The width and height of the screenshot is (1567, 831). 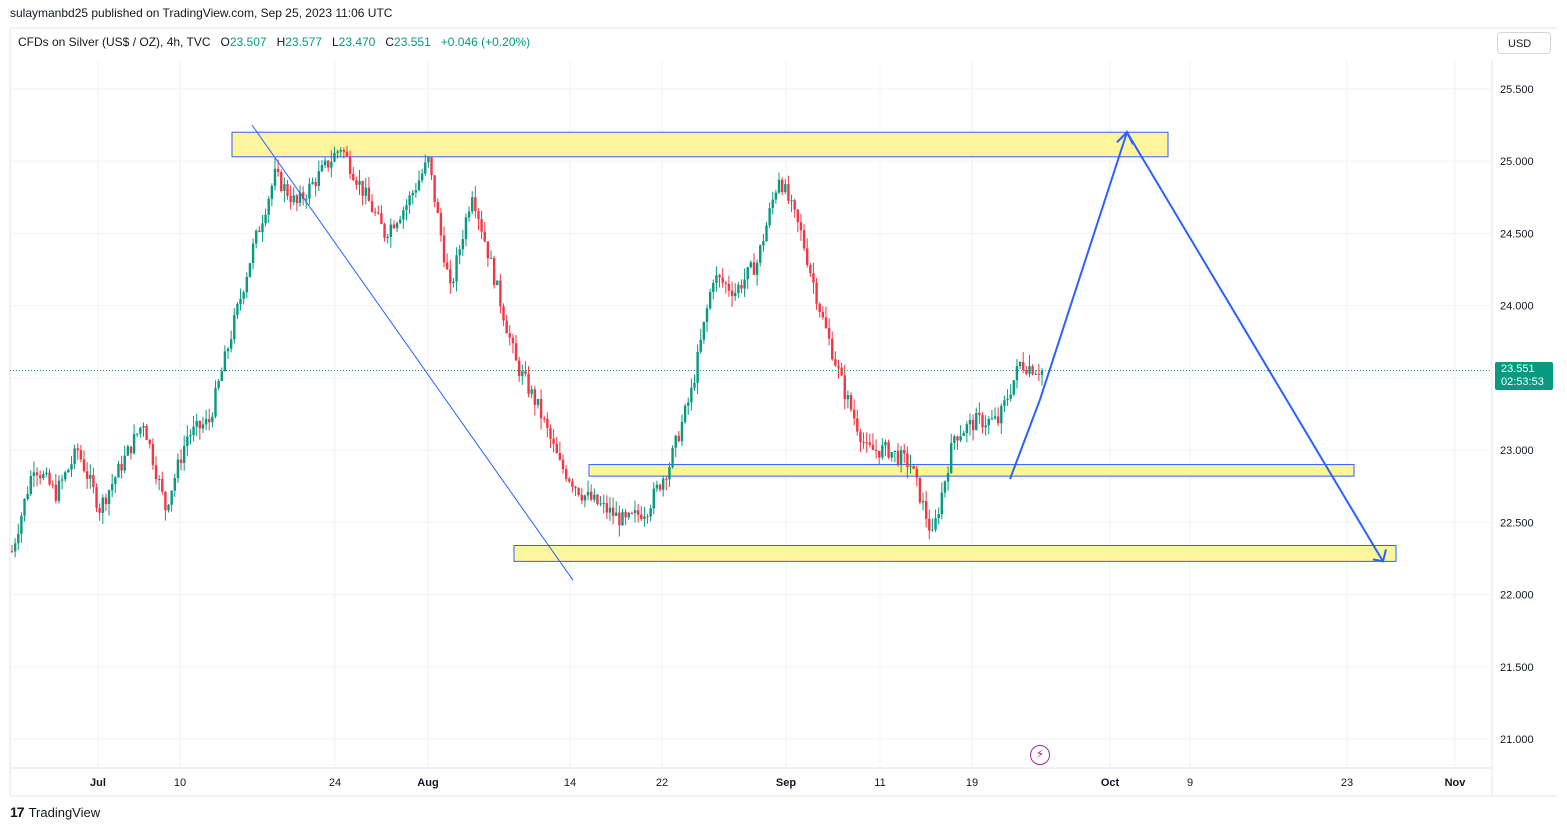 I want to click on x-tick-label: Nov, so click(x=1456, y=783).